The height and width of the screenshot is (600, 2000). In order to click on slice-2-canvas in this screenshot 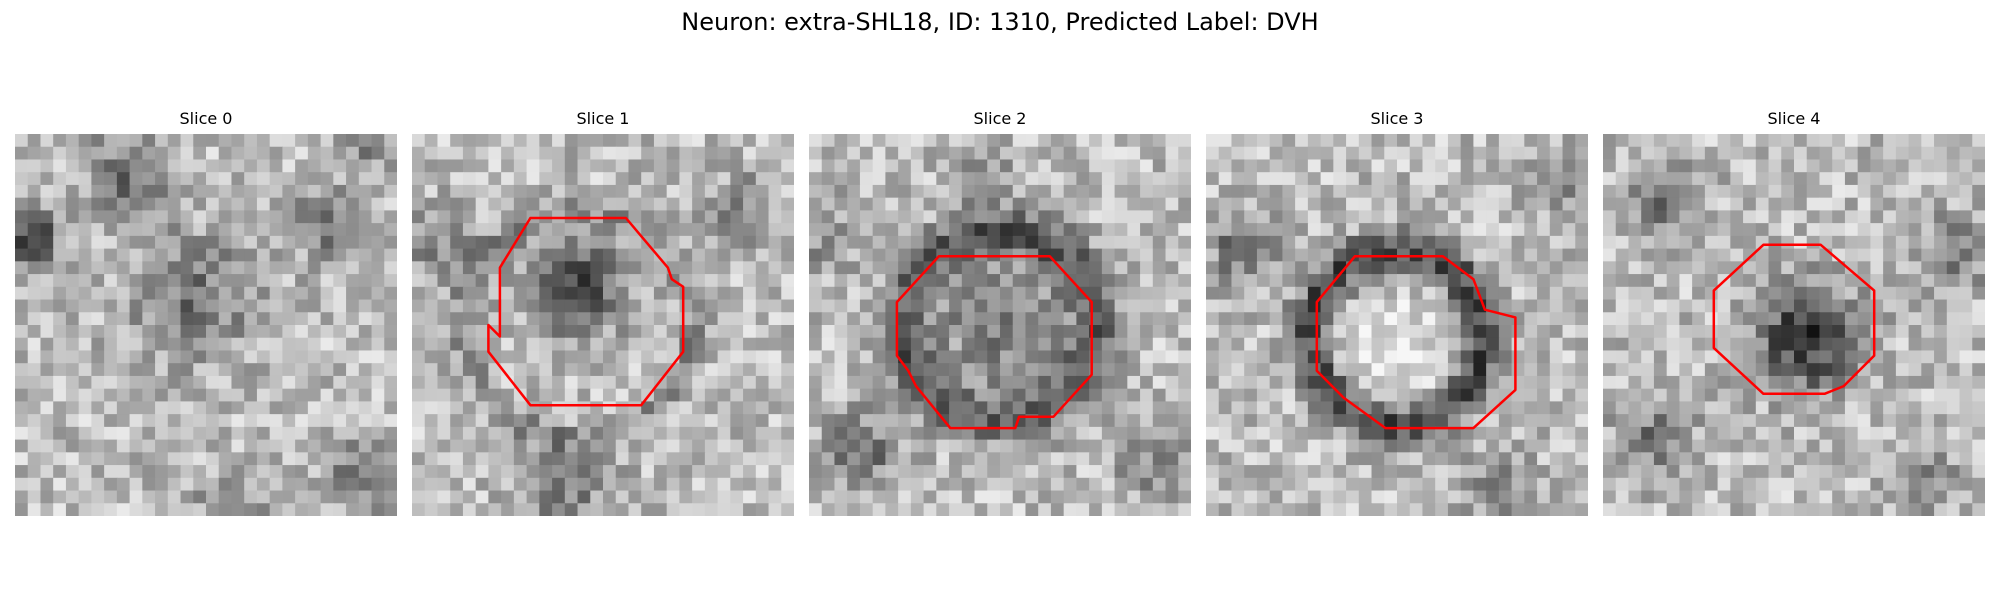, I will do `click(1000, 325)`.